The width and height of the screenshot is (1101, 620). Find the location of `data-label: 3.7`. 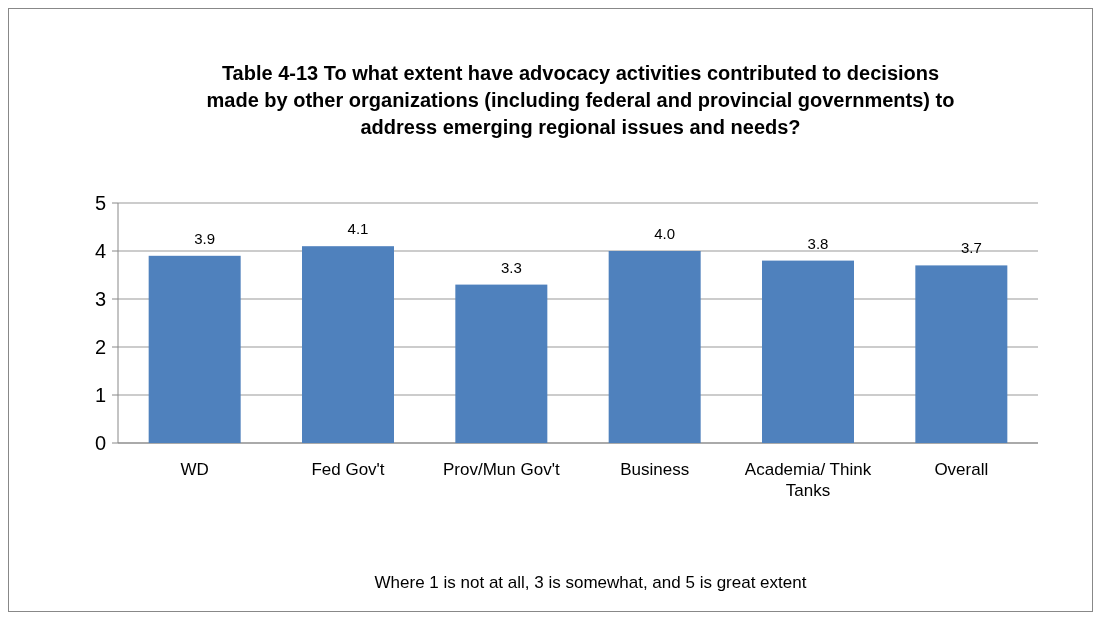

data-label: 3.7 is located at coordinates (971, 248).